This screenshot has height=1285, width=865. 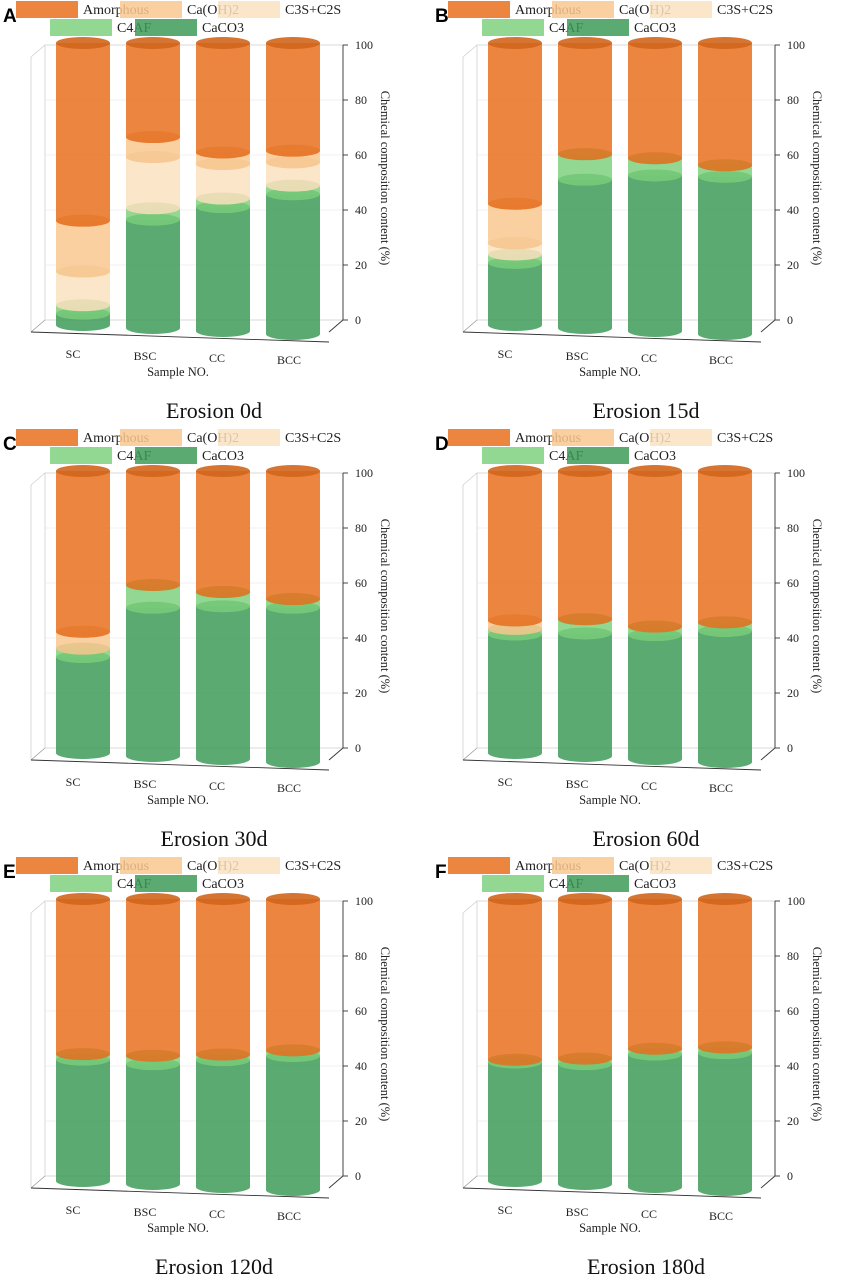 What do you see at coordinates (9, 872) in the screenshot?
I see `panel-letter: E` at bounding box center [9, 872].